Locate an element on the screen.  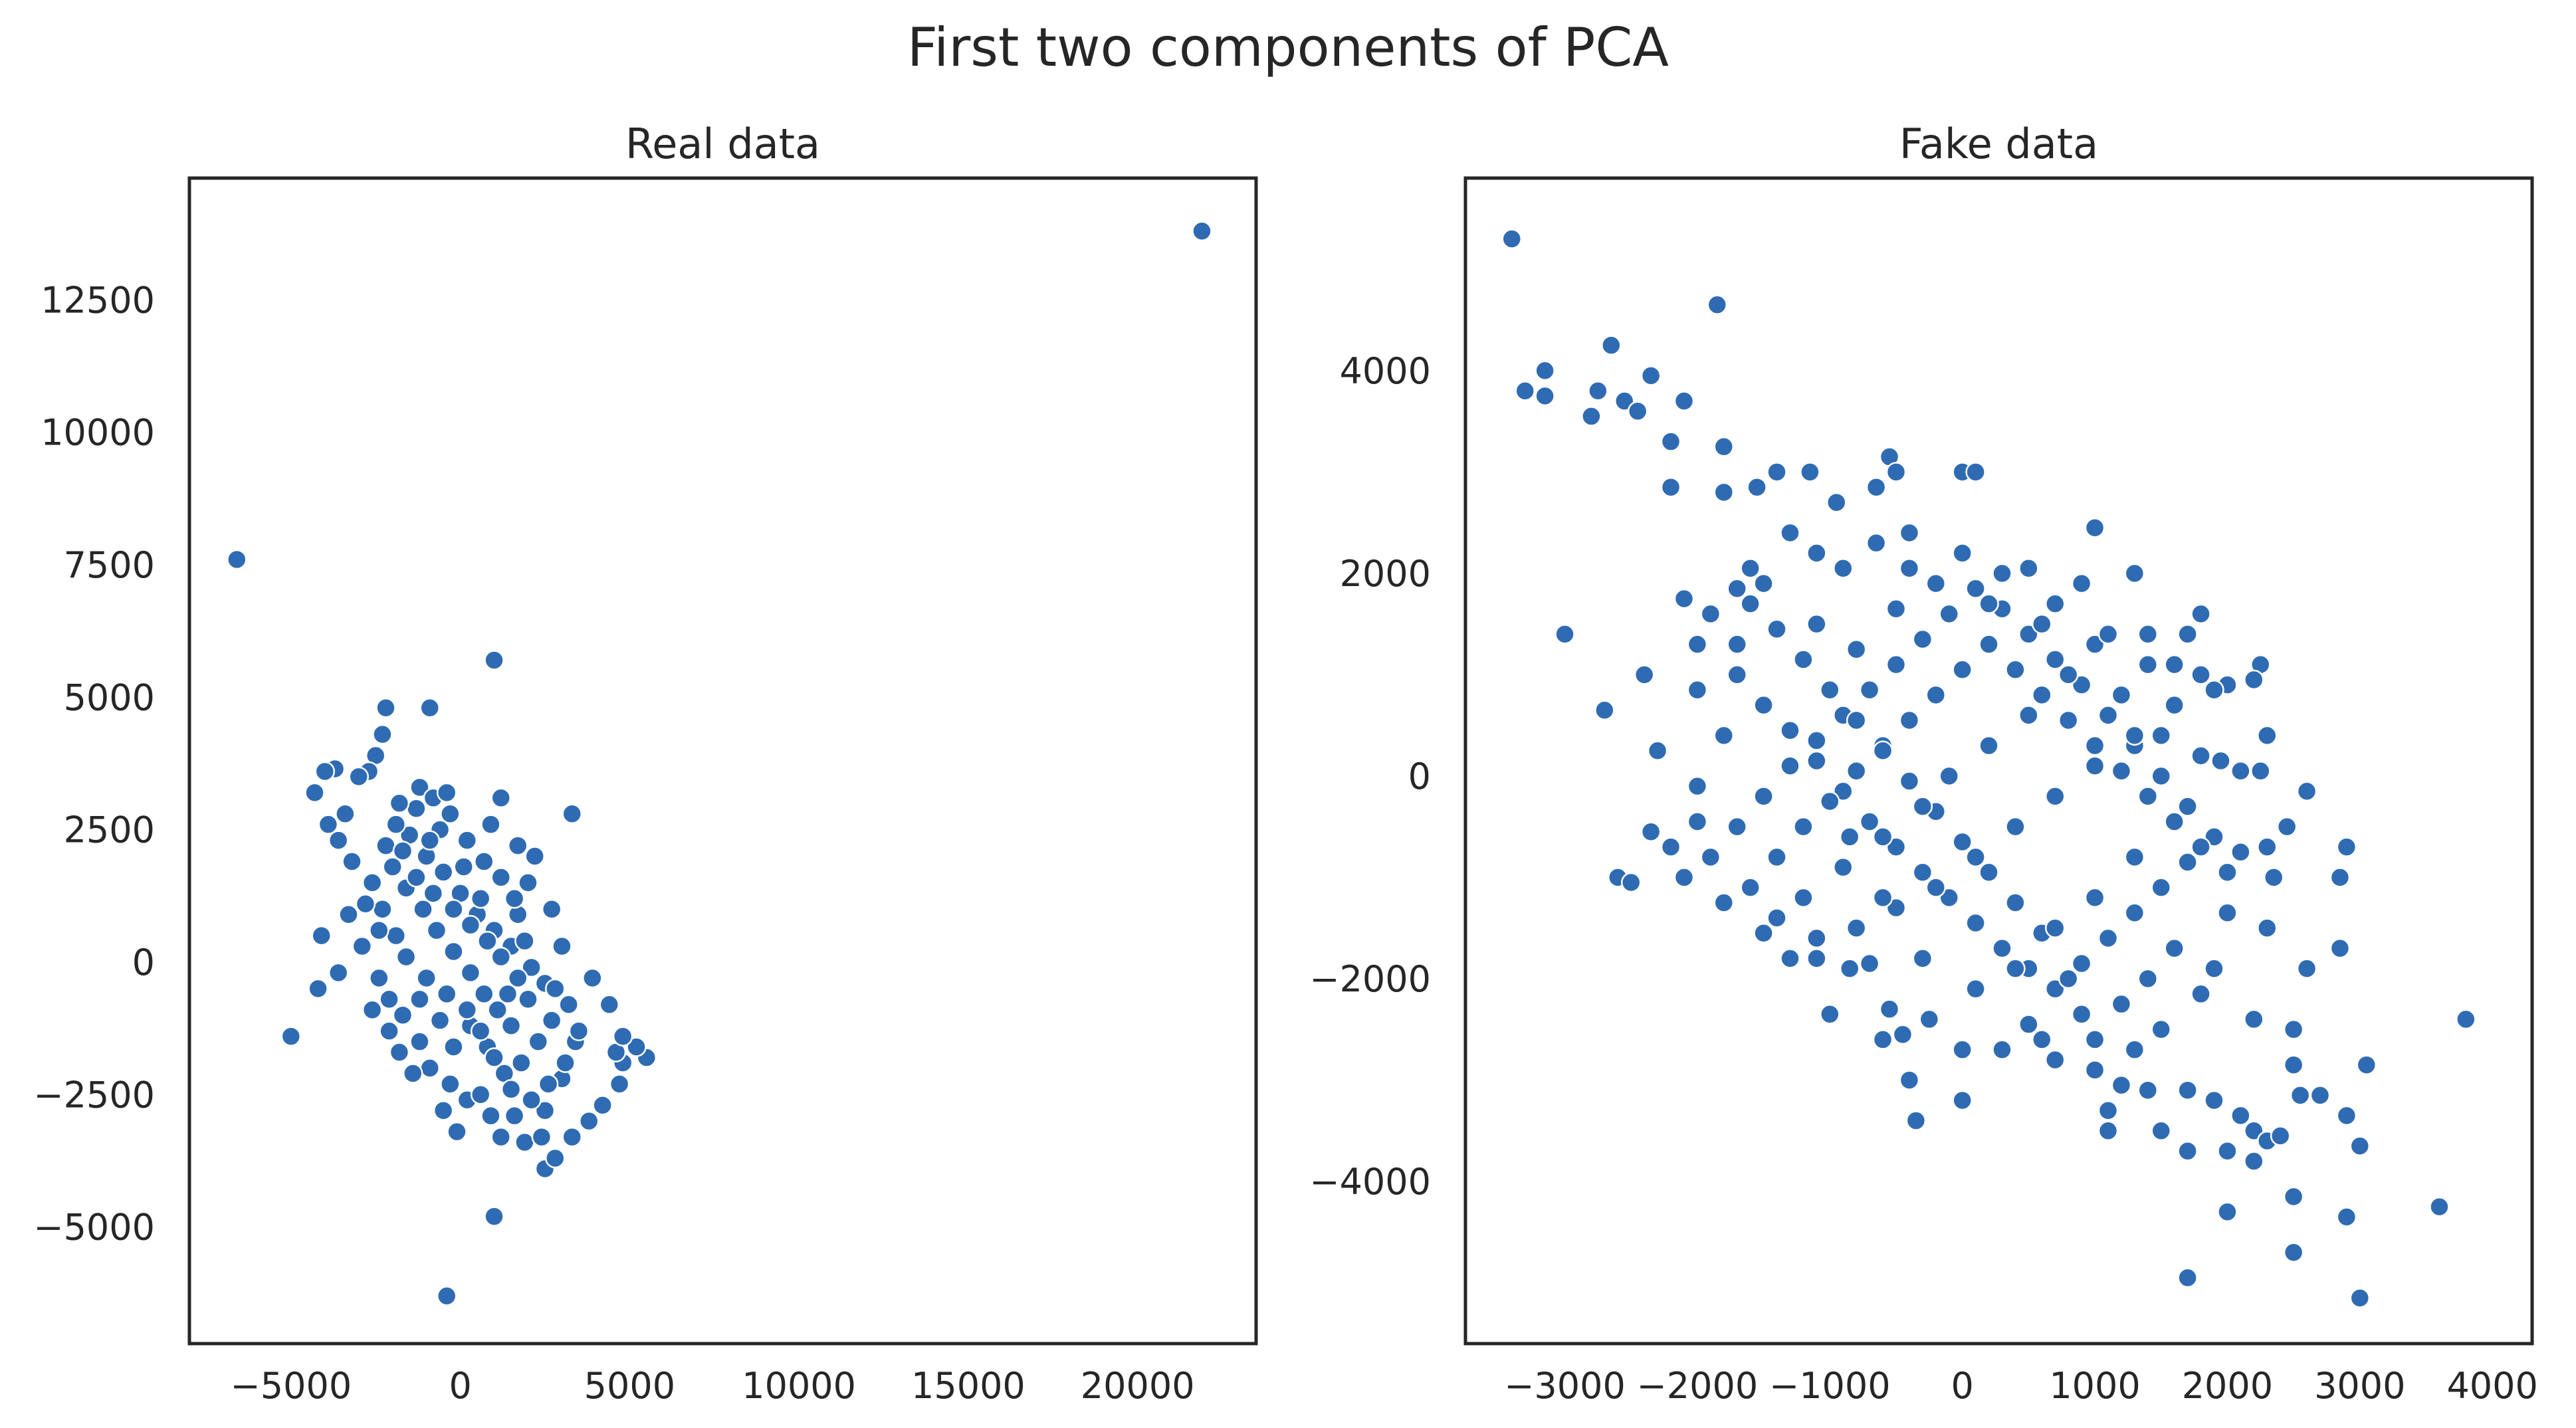
y-tick-label: 7500 is located at coordinates (109, 565).